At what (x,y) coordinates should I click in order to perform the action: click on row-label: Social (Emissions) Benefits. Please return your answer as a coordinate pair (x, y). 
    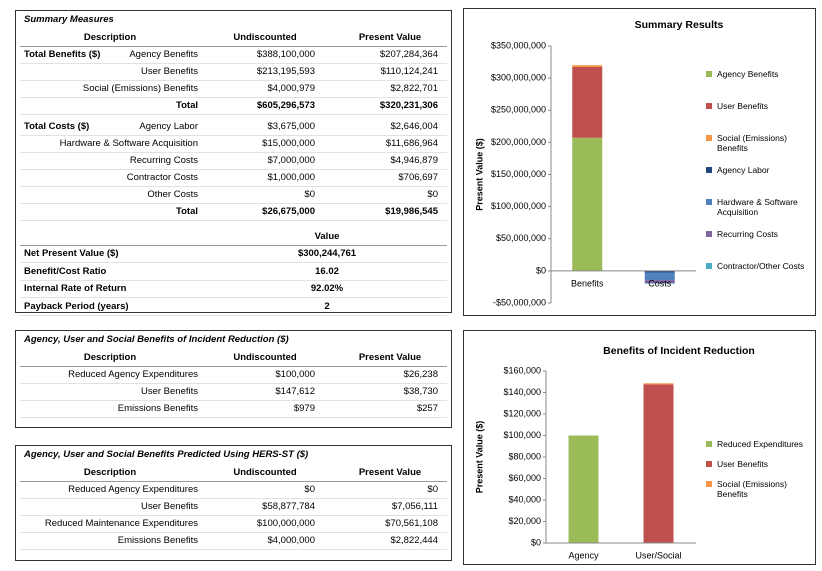
    Looking at the image, I should click on (140, 88).